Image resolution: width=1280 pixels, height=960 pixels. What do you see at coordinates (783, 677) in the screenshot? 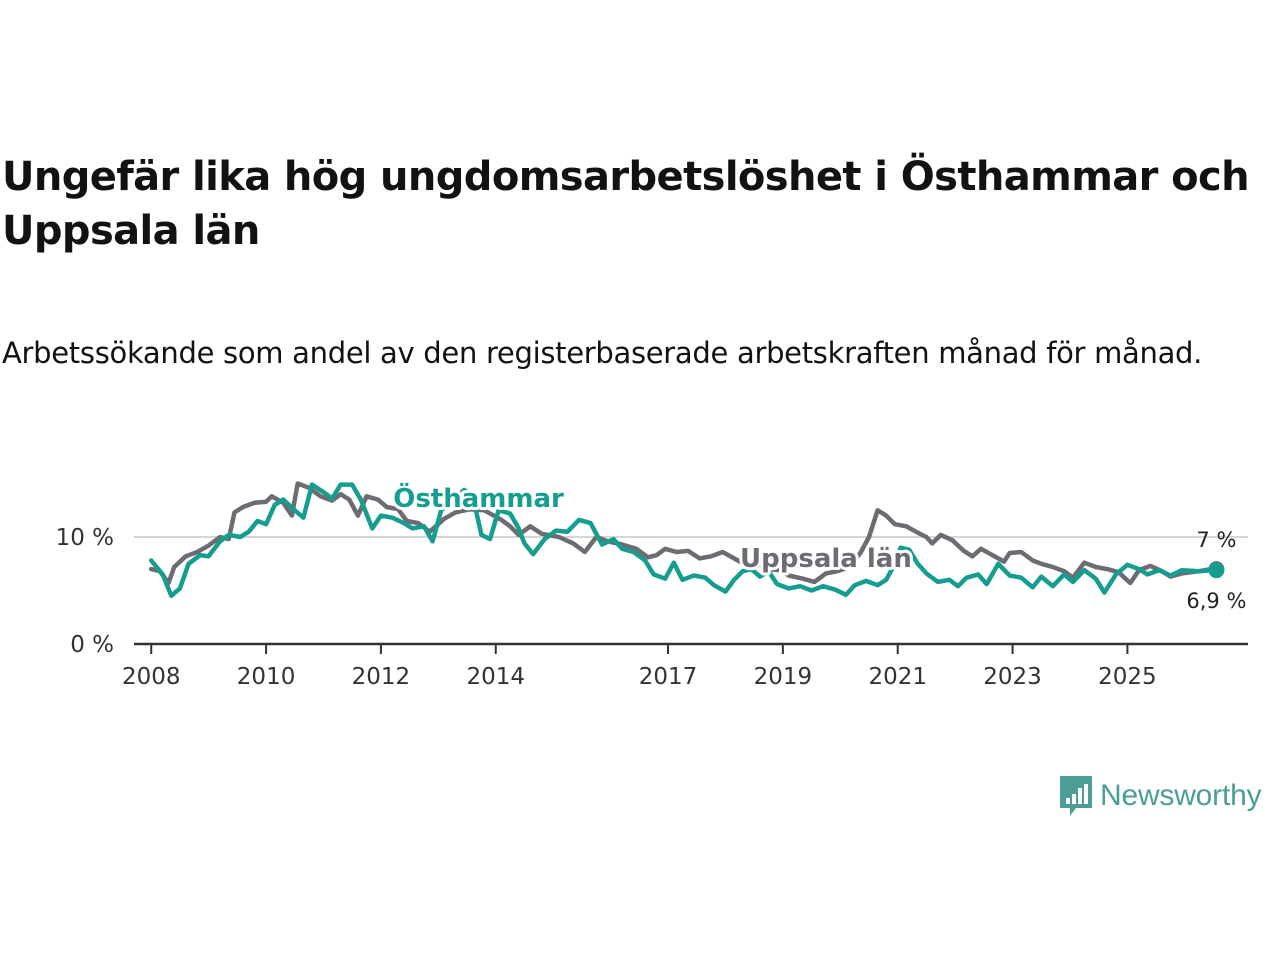
I see `x-tick-label: 2019` at bounding box center [783, 677].